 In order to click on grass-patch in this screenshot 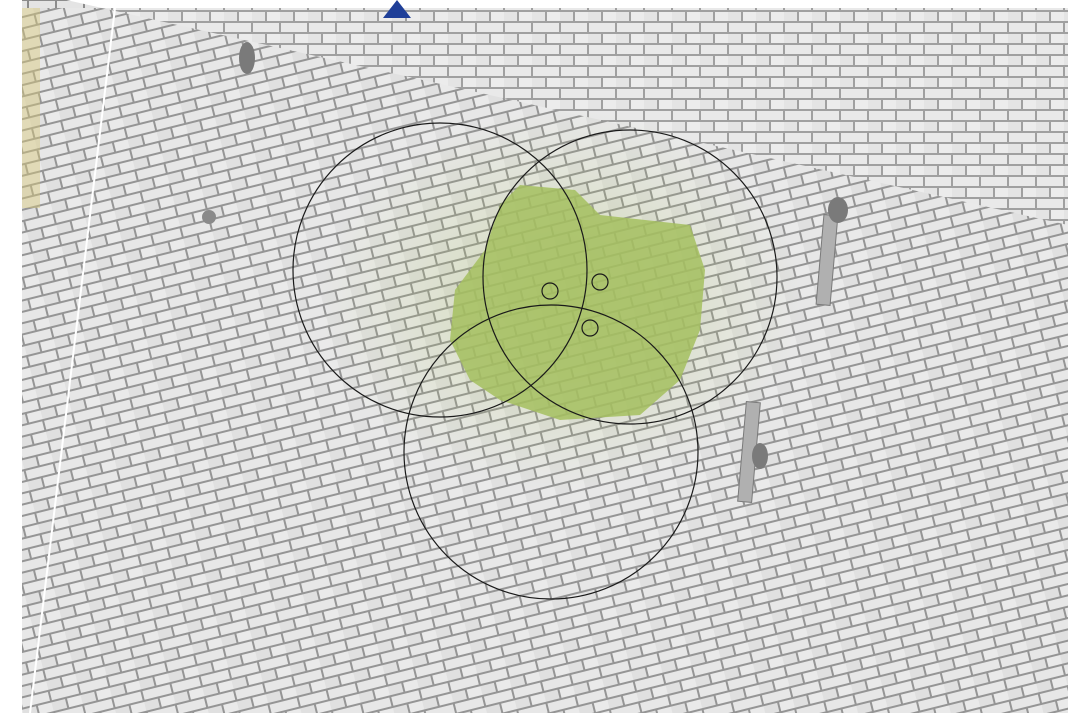, I will do `click(577, 302)`.